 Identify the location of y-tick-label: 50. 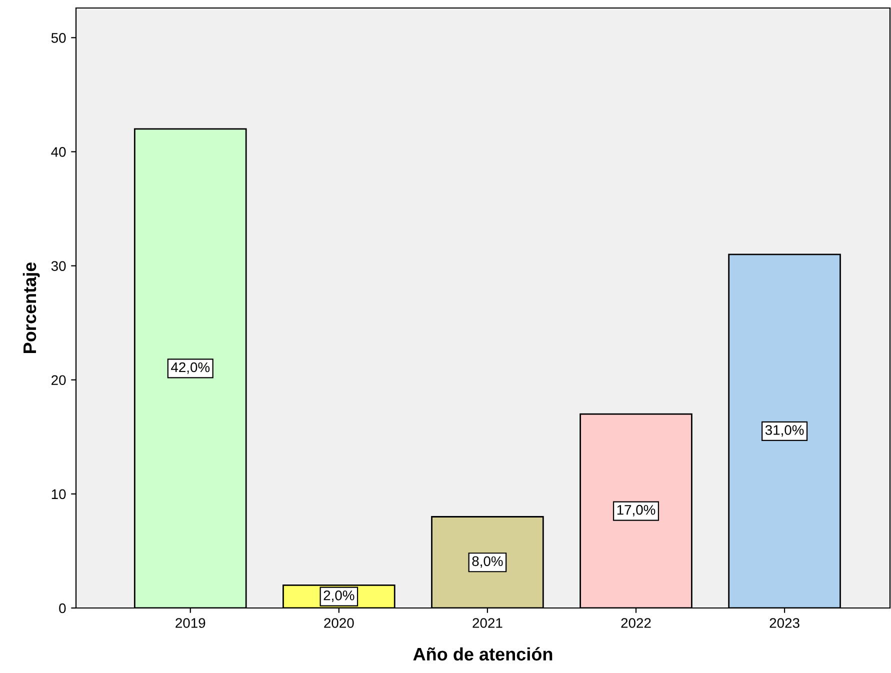
(58, 37).